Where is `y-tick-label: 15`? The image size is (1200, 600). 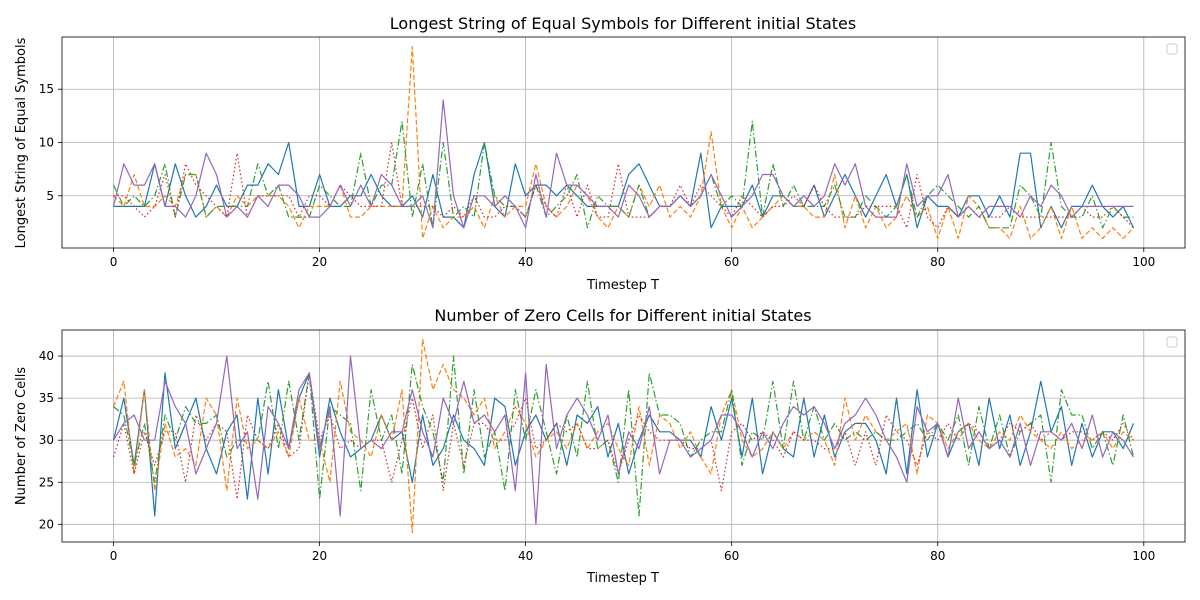 y-tick-label: 15 is located at coordinates (46, 89).